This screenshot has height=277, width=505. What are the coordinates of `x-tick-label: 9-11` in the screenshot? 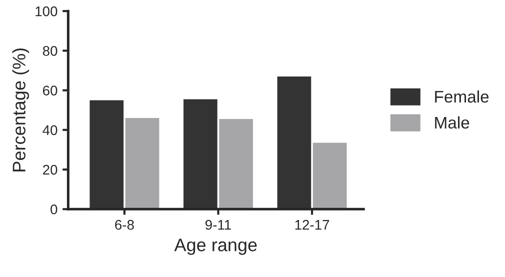 It's located at (218, 225).